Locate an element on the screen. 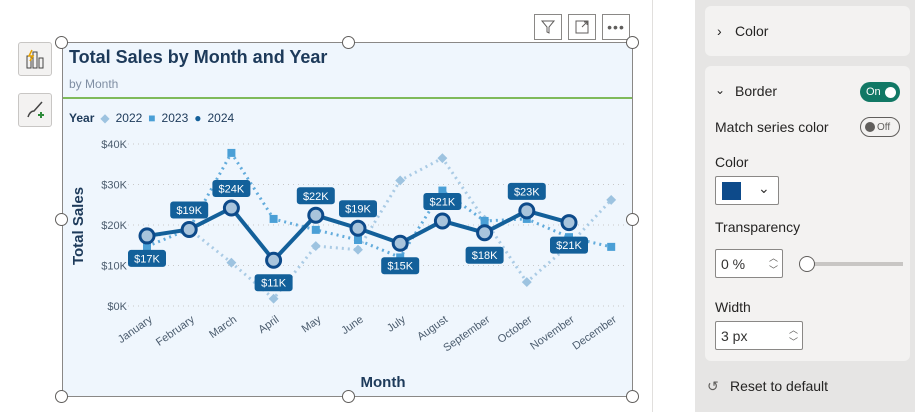 This screenshot has height=412, width=915. focus-mode-button is located at coordinates (582, 27).